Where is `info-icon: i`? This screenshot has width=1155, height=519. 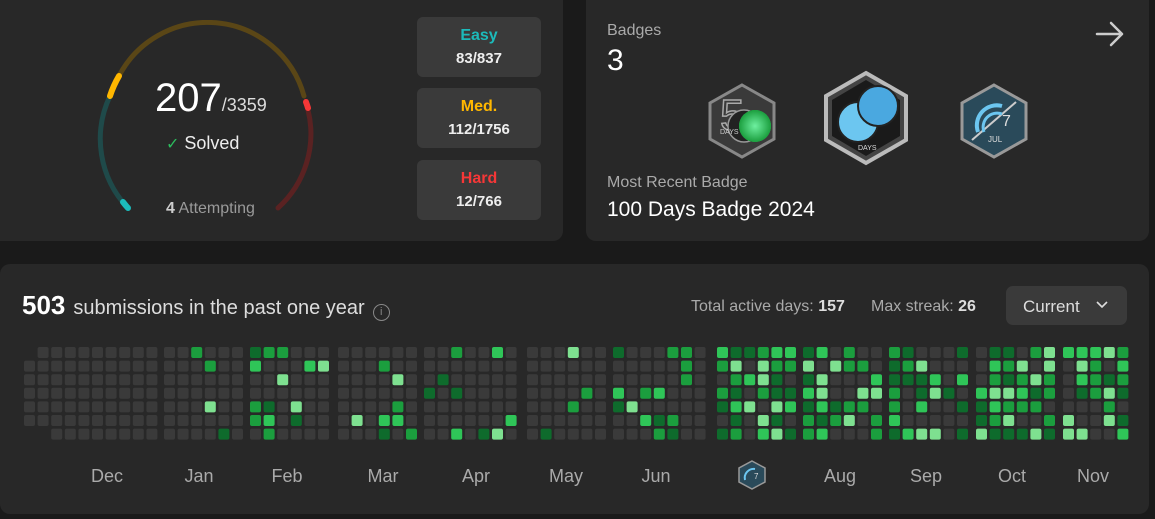
info-icon: i is located at coordinates (381, 312).